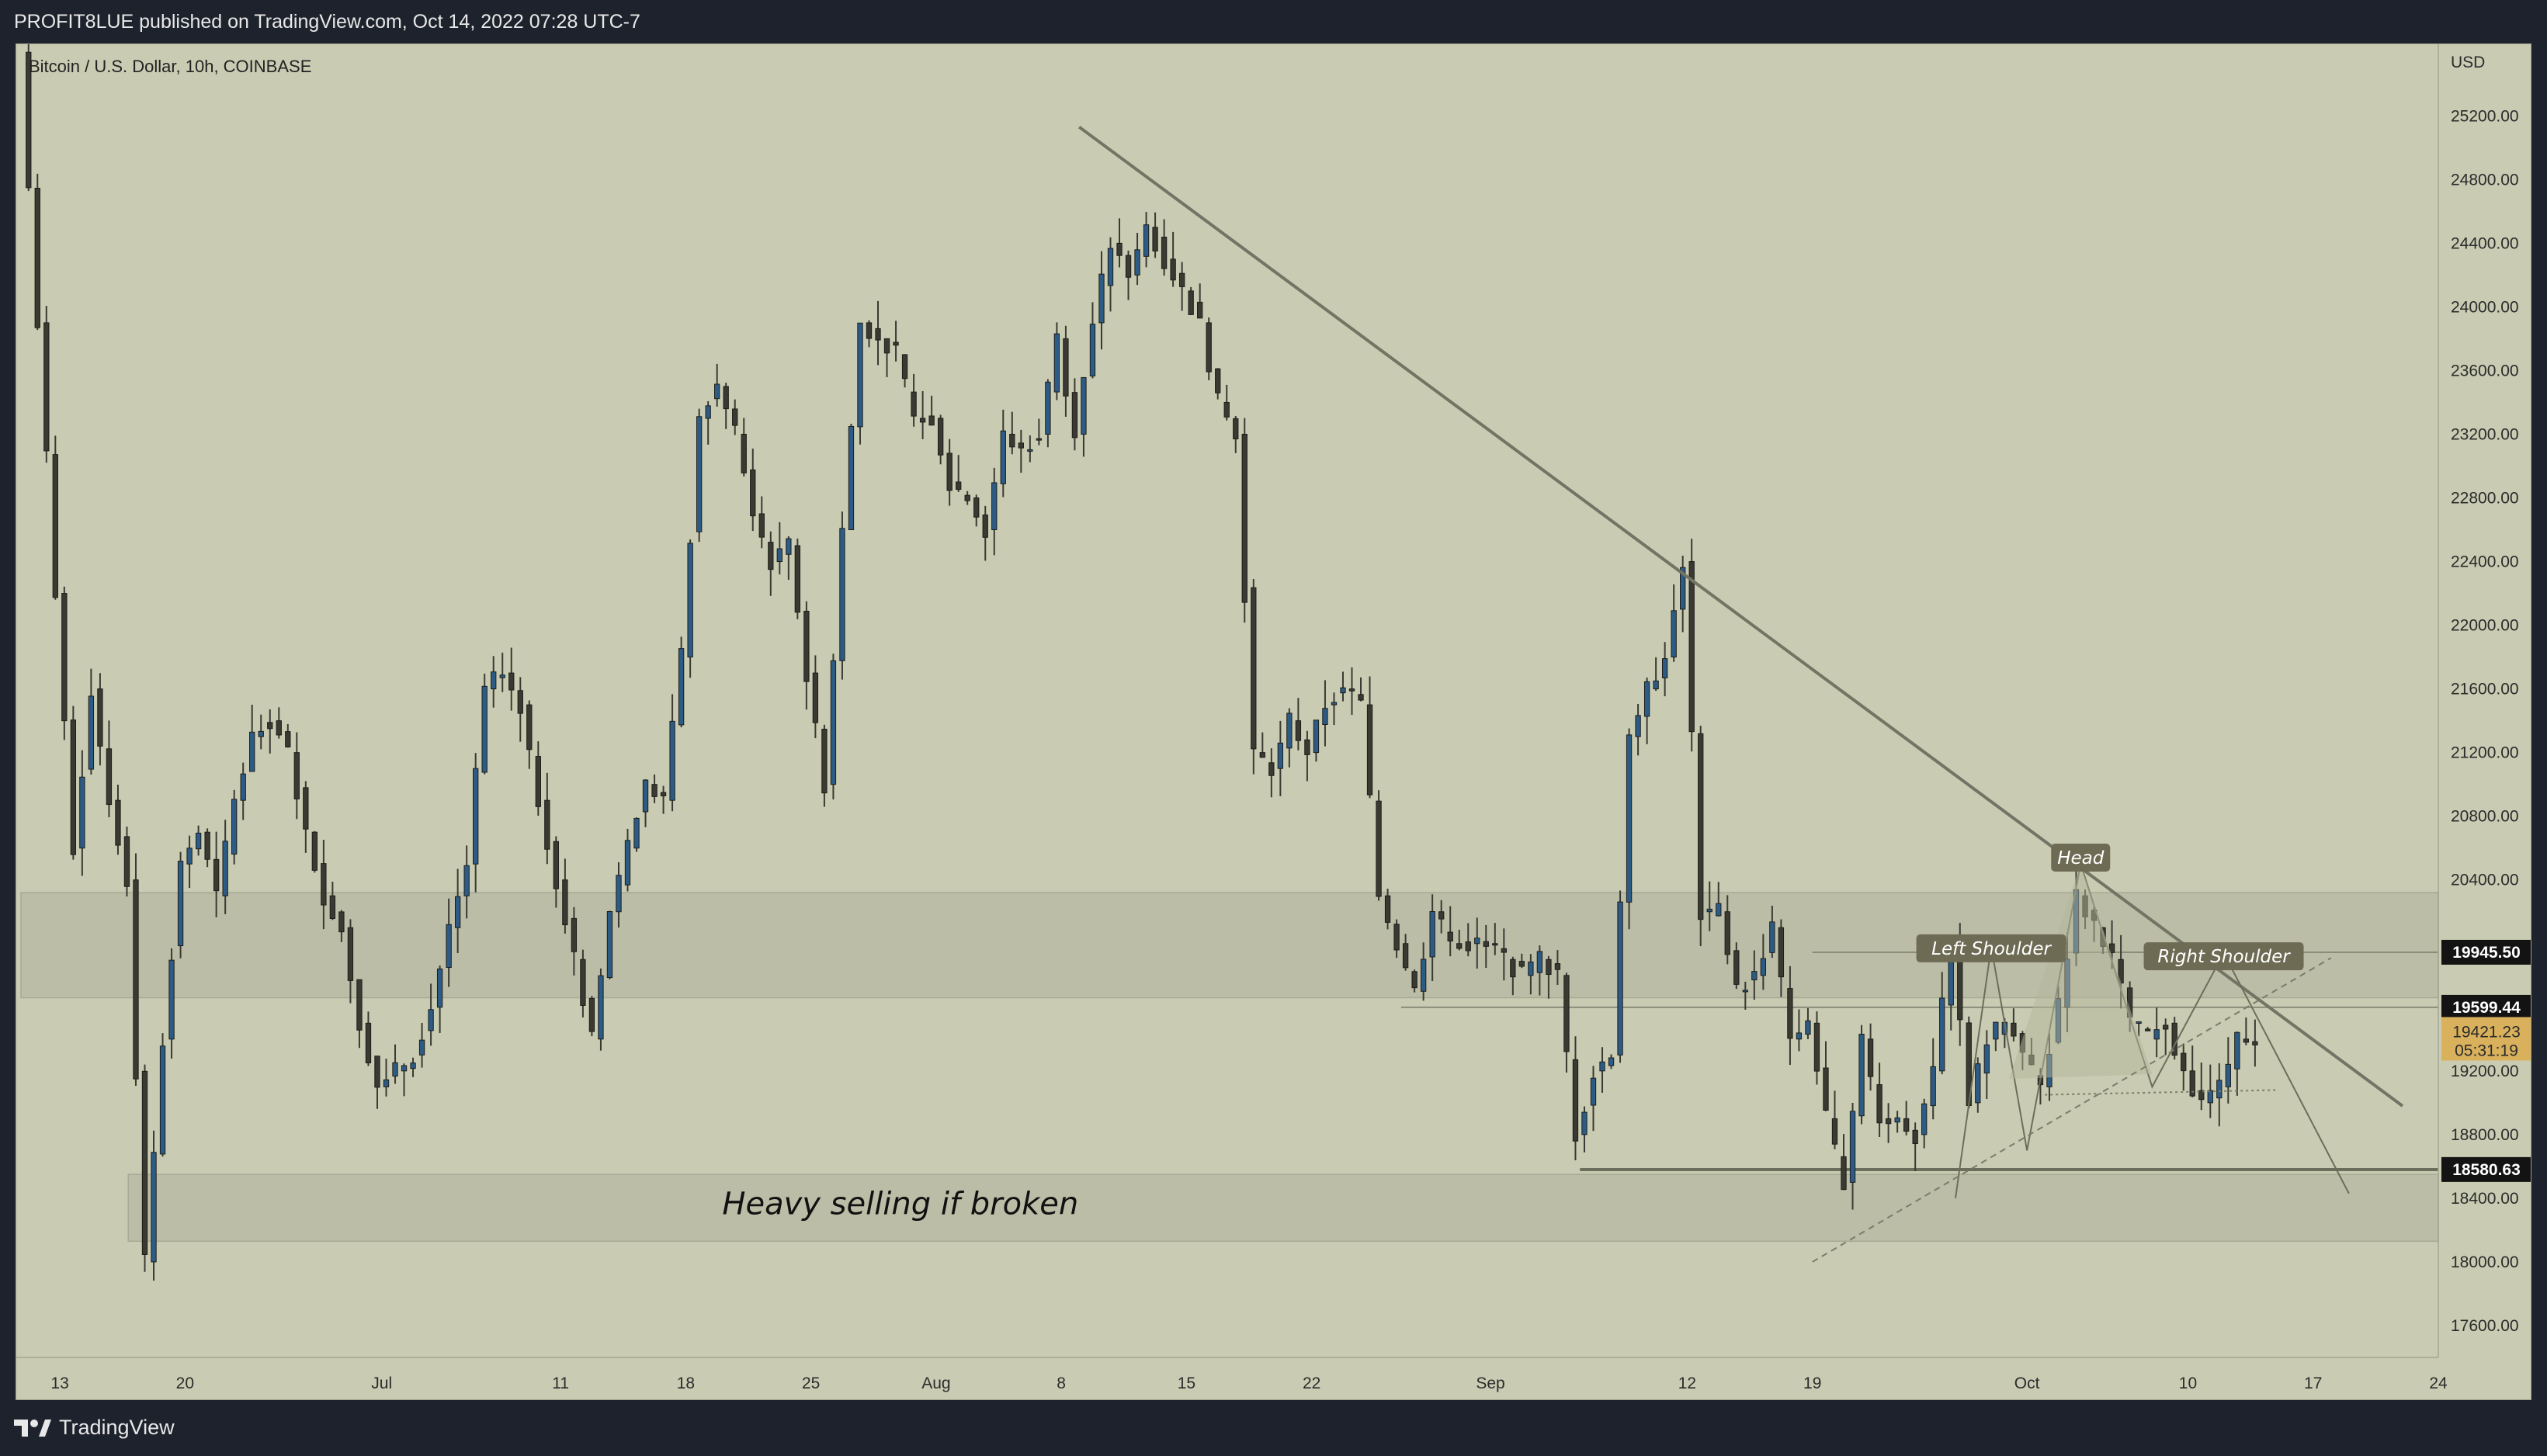 The image size is (2547, 1456). Describe the element at coordinates (2485, 499) in the screenshot. I see `y-tick-label: 22800.00` at that location.